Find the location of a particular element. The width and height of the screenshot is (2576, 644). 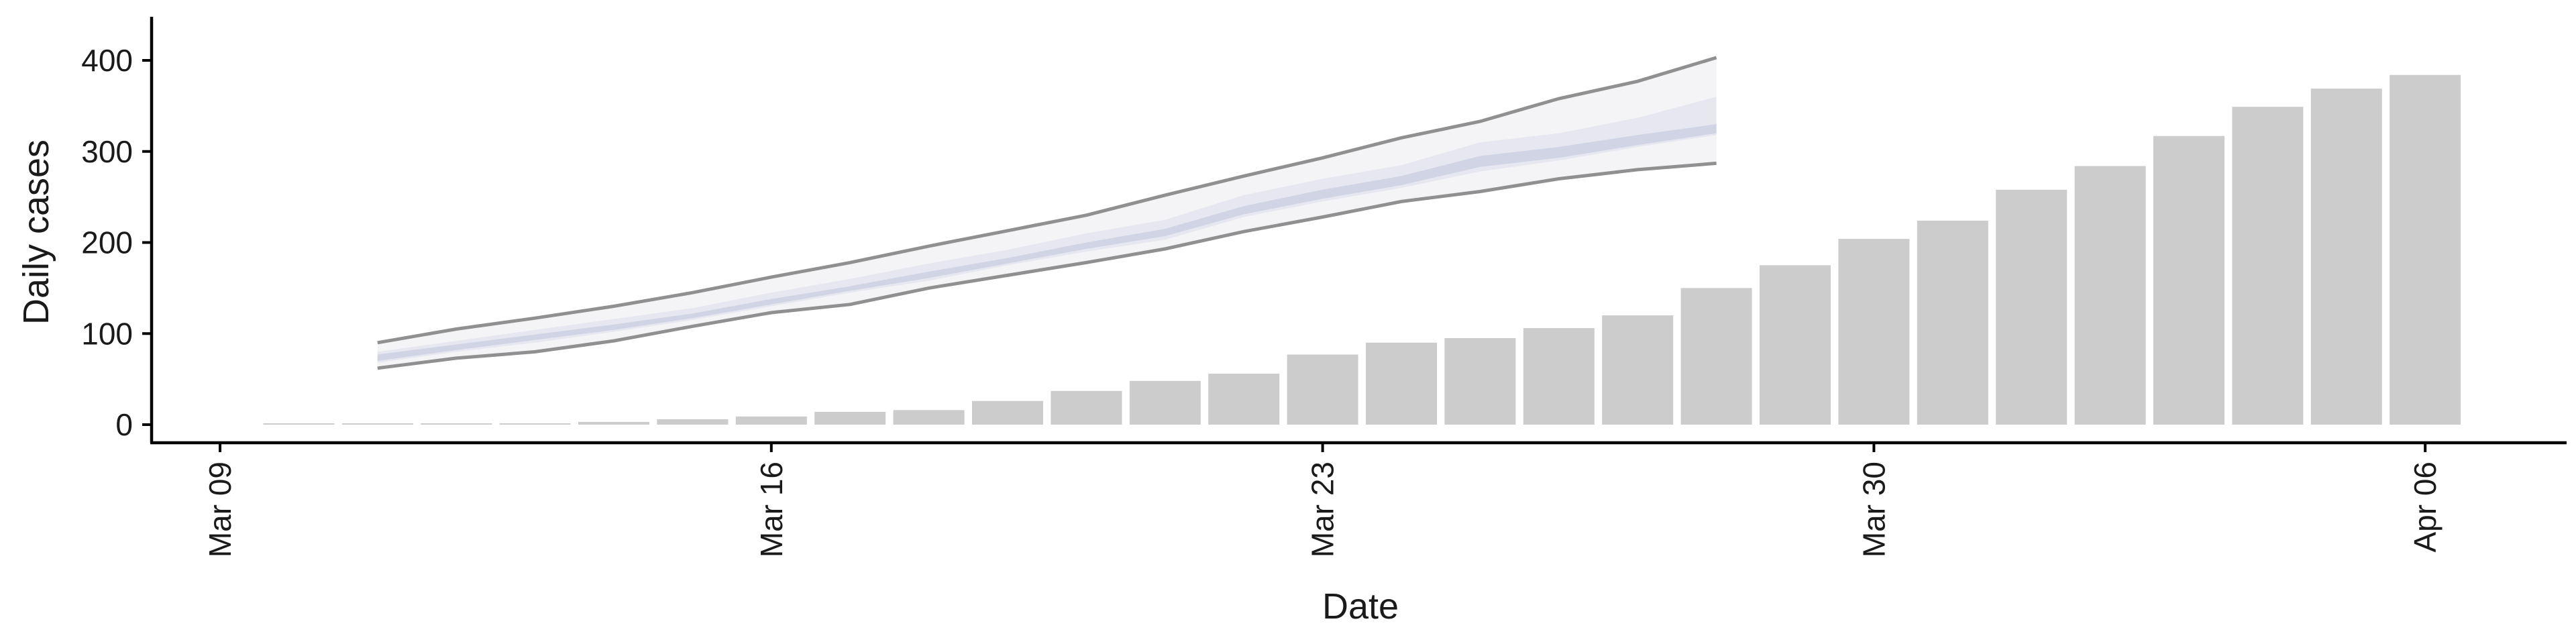

y-axis-title: Daily cases is located at coordinates (36, 232).